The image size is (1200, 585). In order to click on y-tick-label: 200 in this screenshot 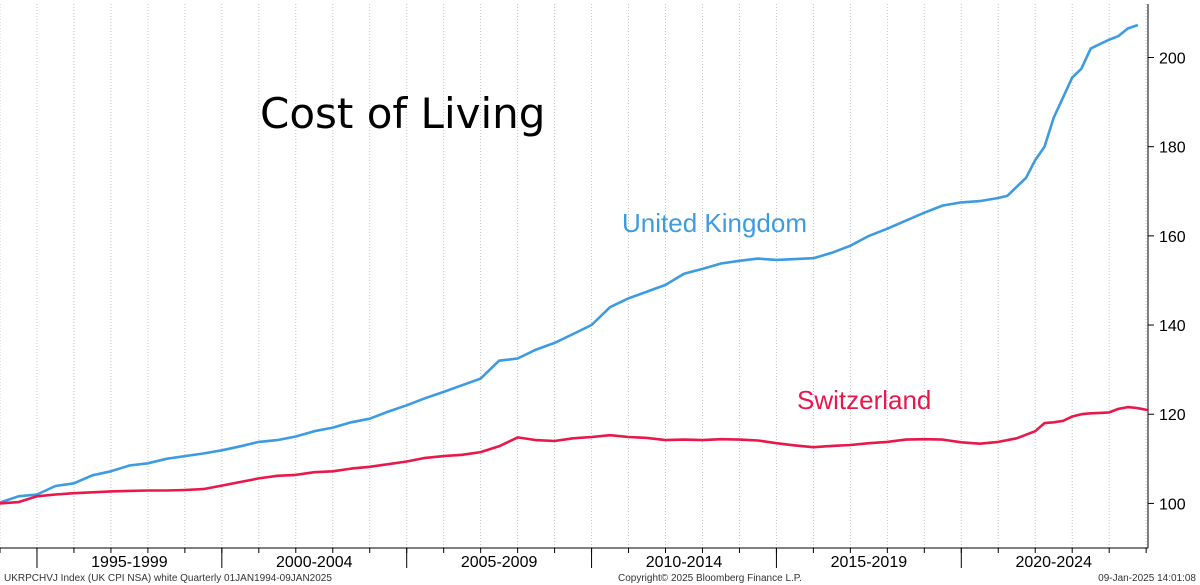, I will do `click(1172, 59)`.